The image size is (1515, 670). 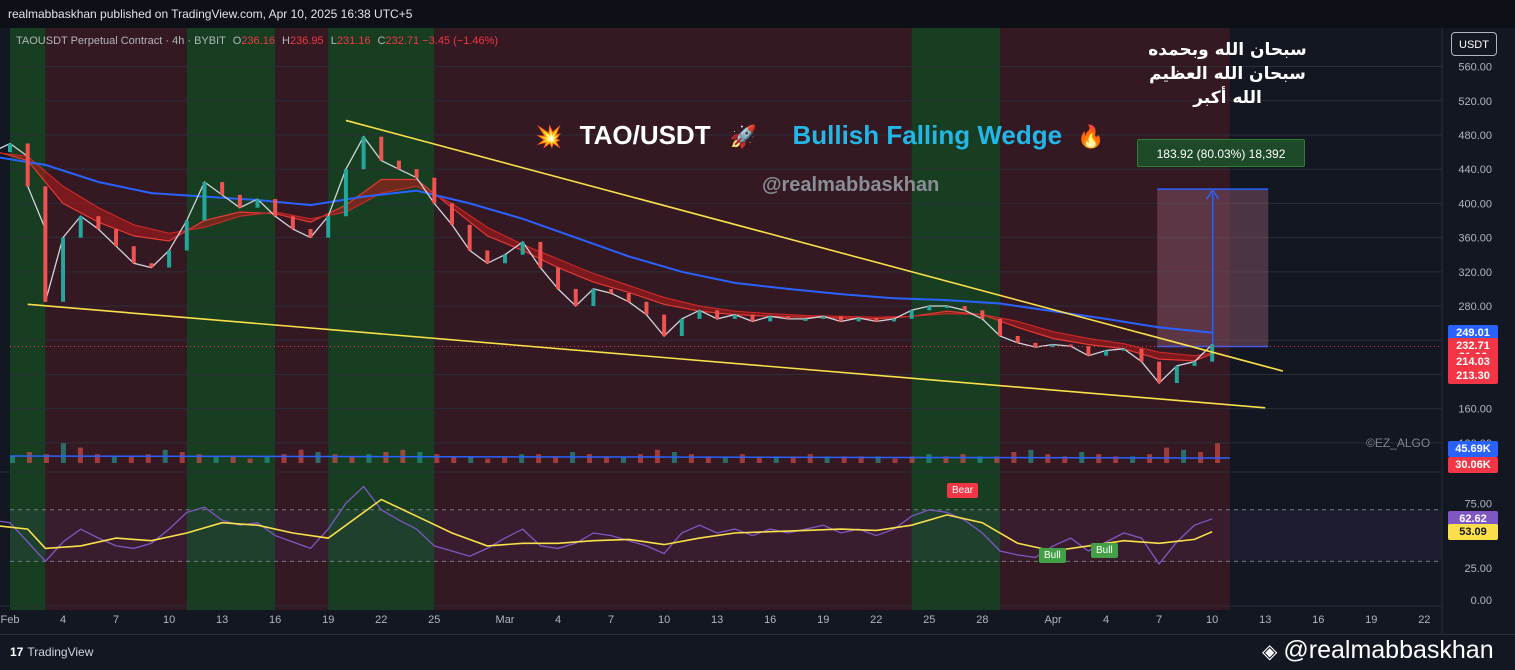 What do you see at coordinates (645, 135) in the screenshot?
I see `pair-title: TAO/USDT` at bounding box center [645, 135].